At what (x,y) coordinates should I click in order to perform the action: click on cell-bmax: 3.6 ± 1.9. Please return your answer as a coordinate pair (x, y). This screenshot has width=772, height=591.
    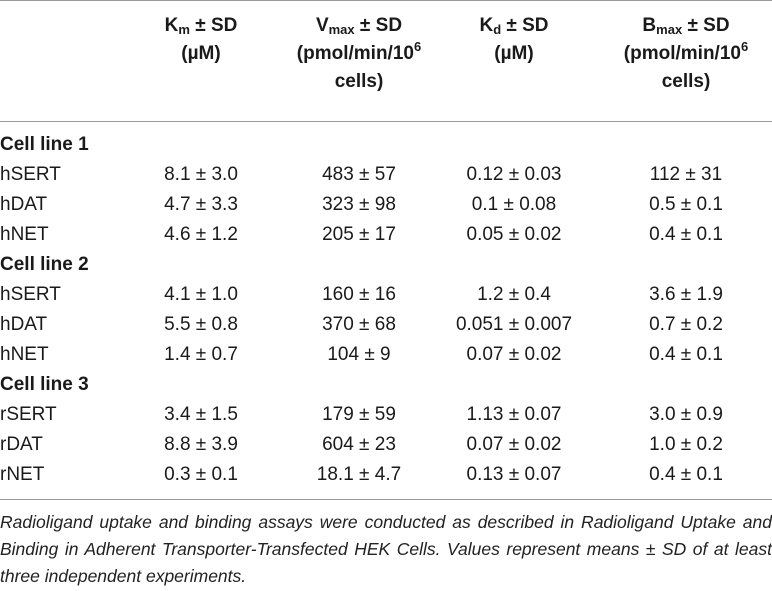
    Looking at the image, I should click on (686, 294).